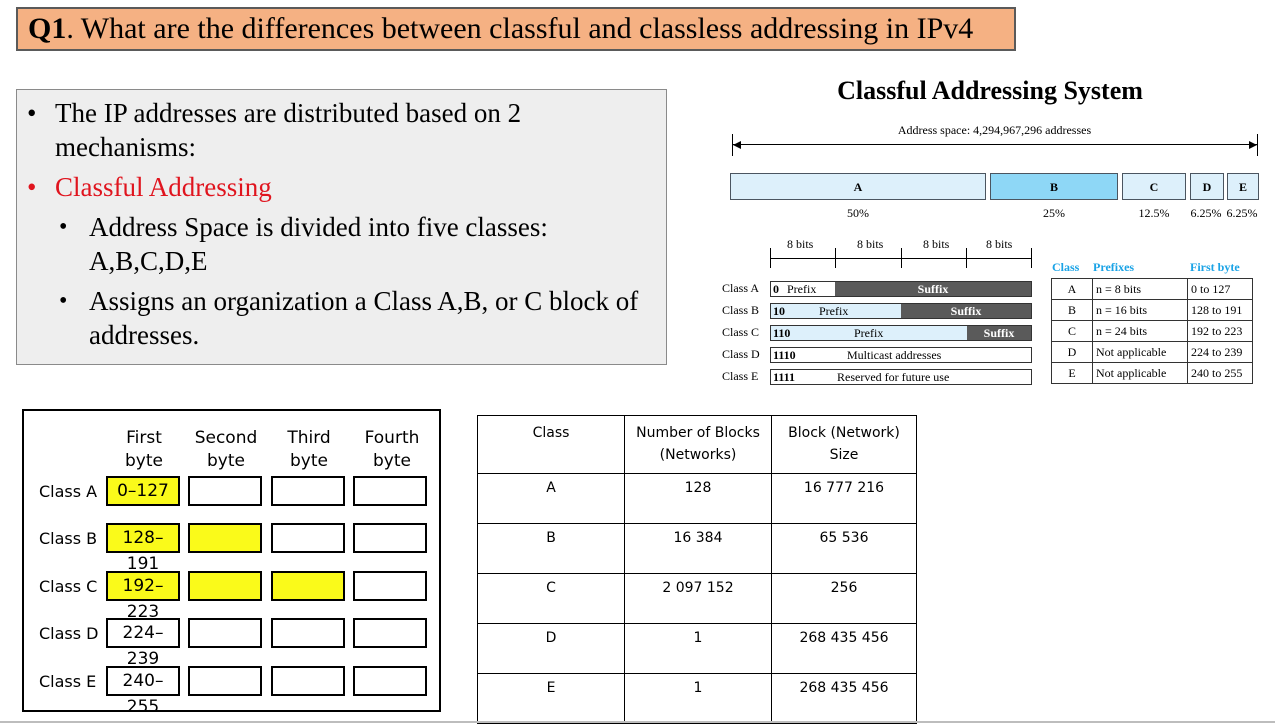 This screenshot has height=726, width=1275. What do you see at coordinates (776, 289) in the screenshot?
I see `prefix-bits: 0` at bounding box center [776, 289].